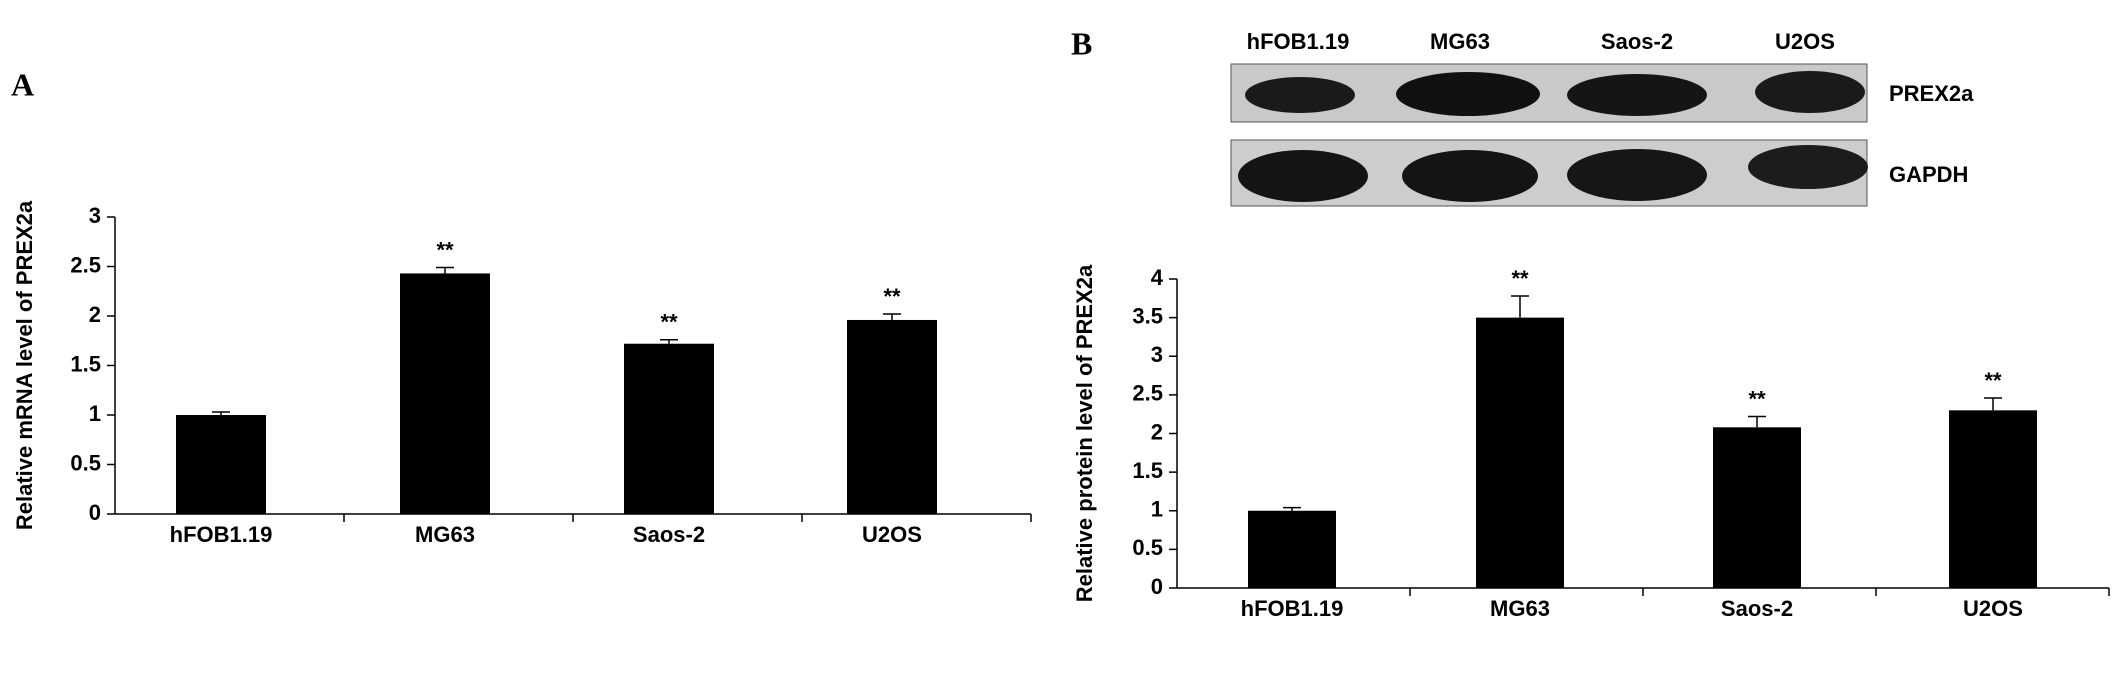 Image resolution: width=2126 pixels, height=675 pixels. Describe the element at coordinates (1931, 93) in the screenshot. I see `row-label: PREX2a` at that location.